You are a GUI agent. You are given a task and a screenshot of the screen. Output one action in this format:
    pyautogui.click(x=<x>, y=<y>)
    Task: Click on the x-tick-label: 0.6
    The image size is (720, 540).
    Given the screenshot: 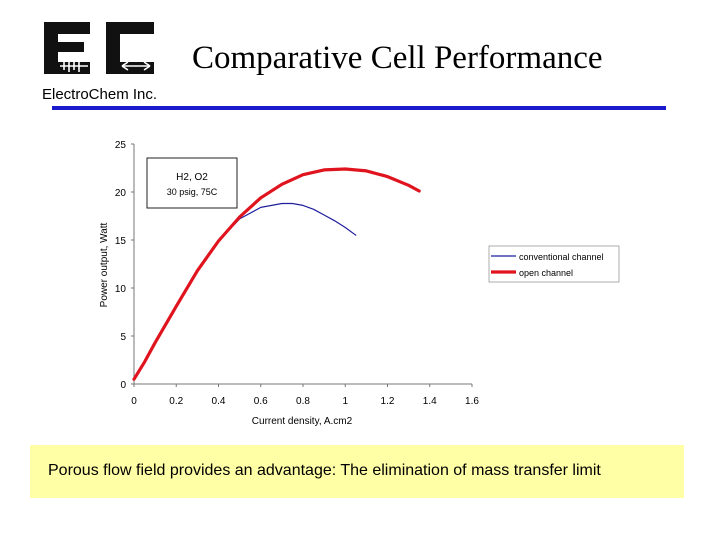 What is the action you would take?
    pyautogui.click(x=261, y=401)
    